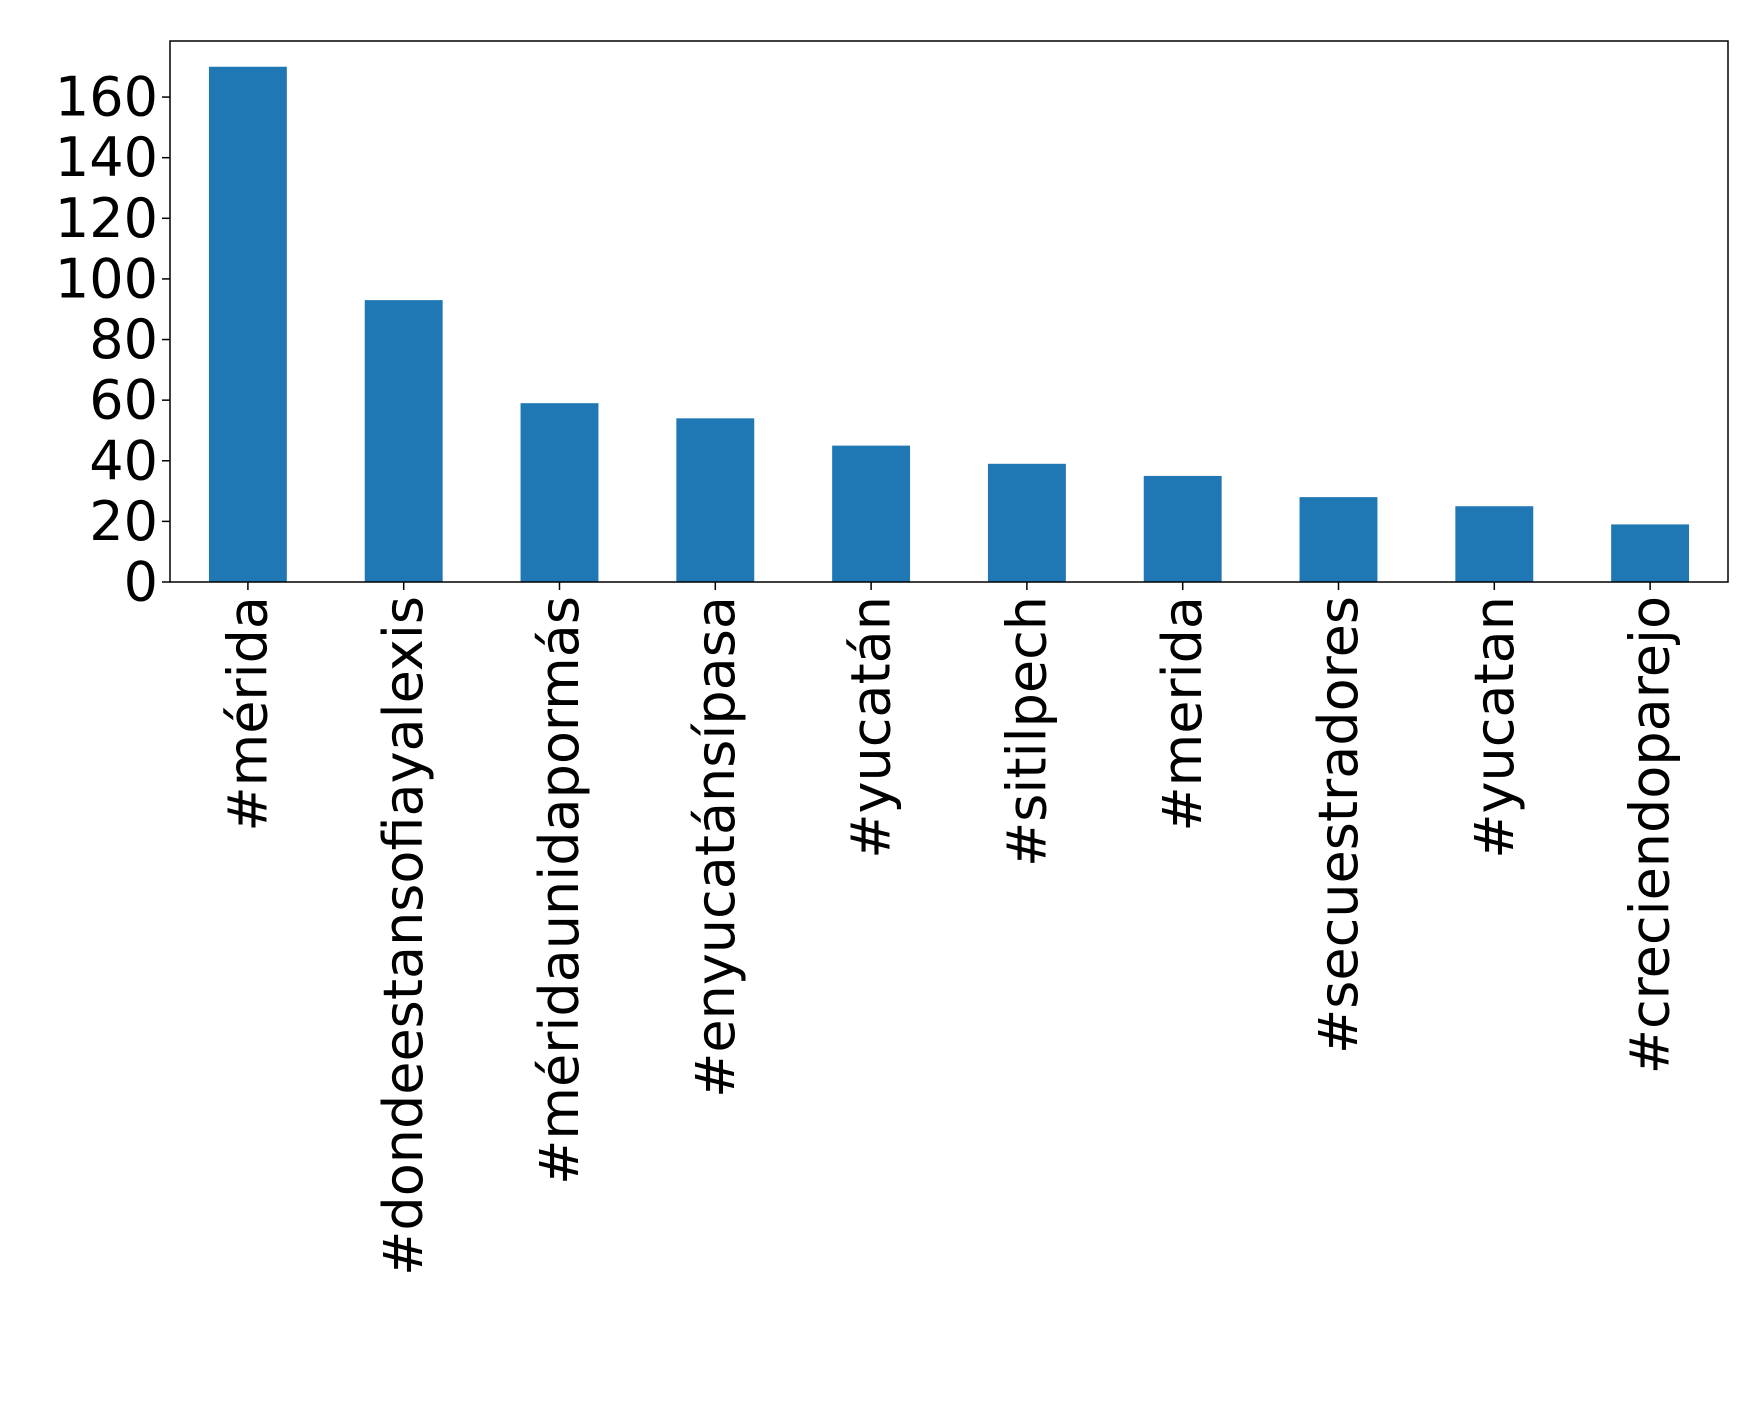 The height and width of the screenshot is (1415, 1758). What do you see at coordinates (403, 936) in the screenshot?
I see `x-tick-label: #dondeestansofiayalexis` at bounding box center [403, 936].